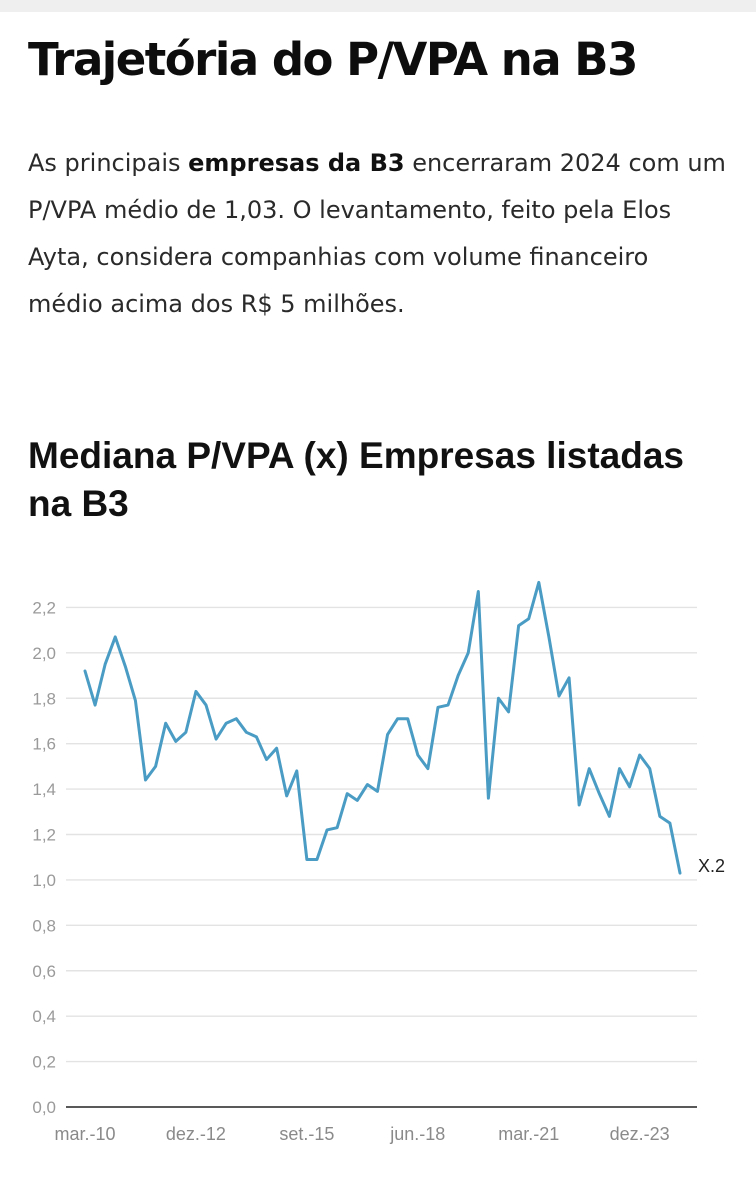 This screenshot has height=1200, width=756. What do you see at coordinates (528, 1134) in the screenshot?
I see `x-tick-label: mar.-21` at bounding box center [528, 1134].